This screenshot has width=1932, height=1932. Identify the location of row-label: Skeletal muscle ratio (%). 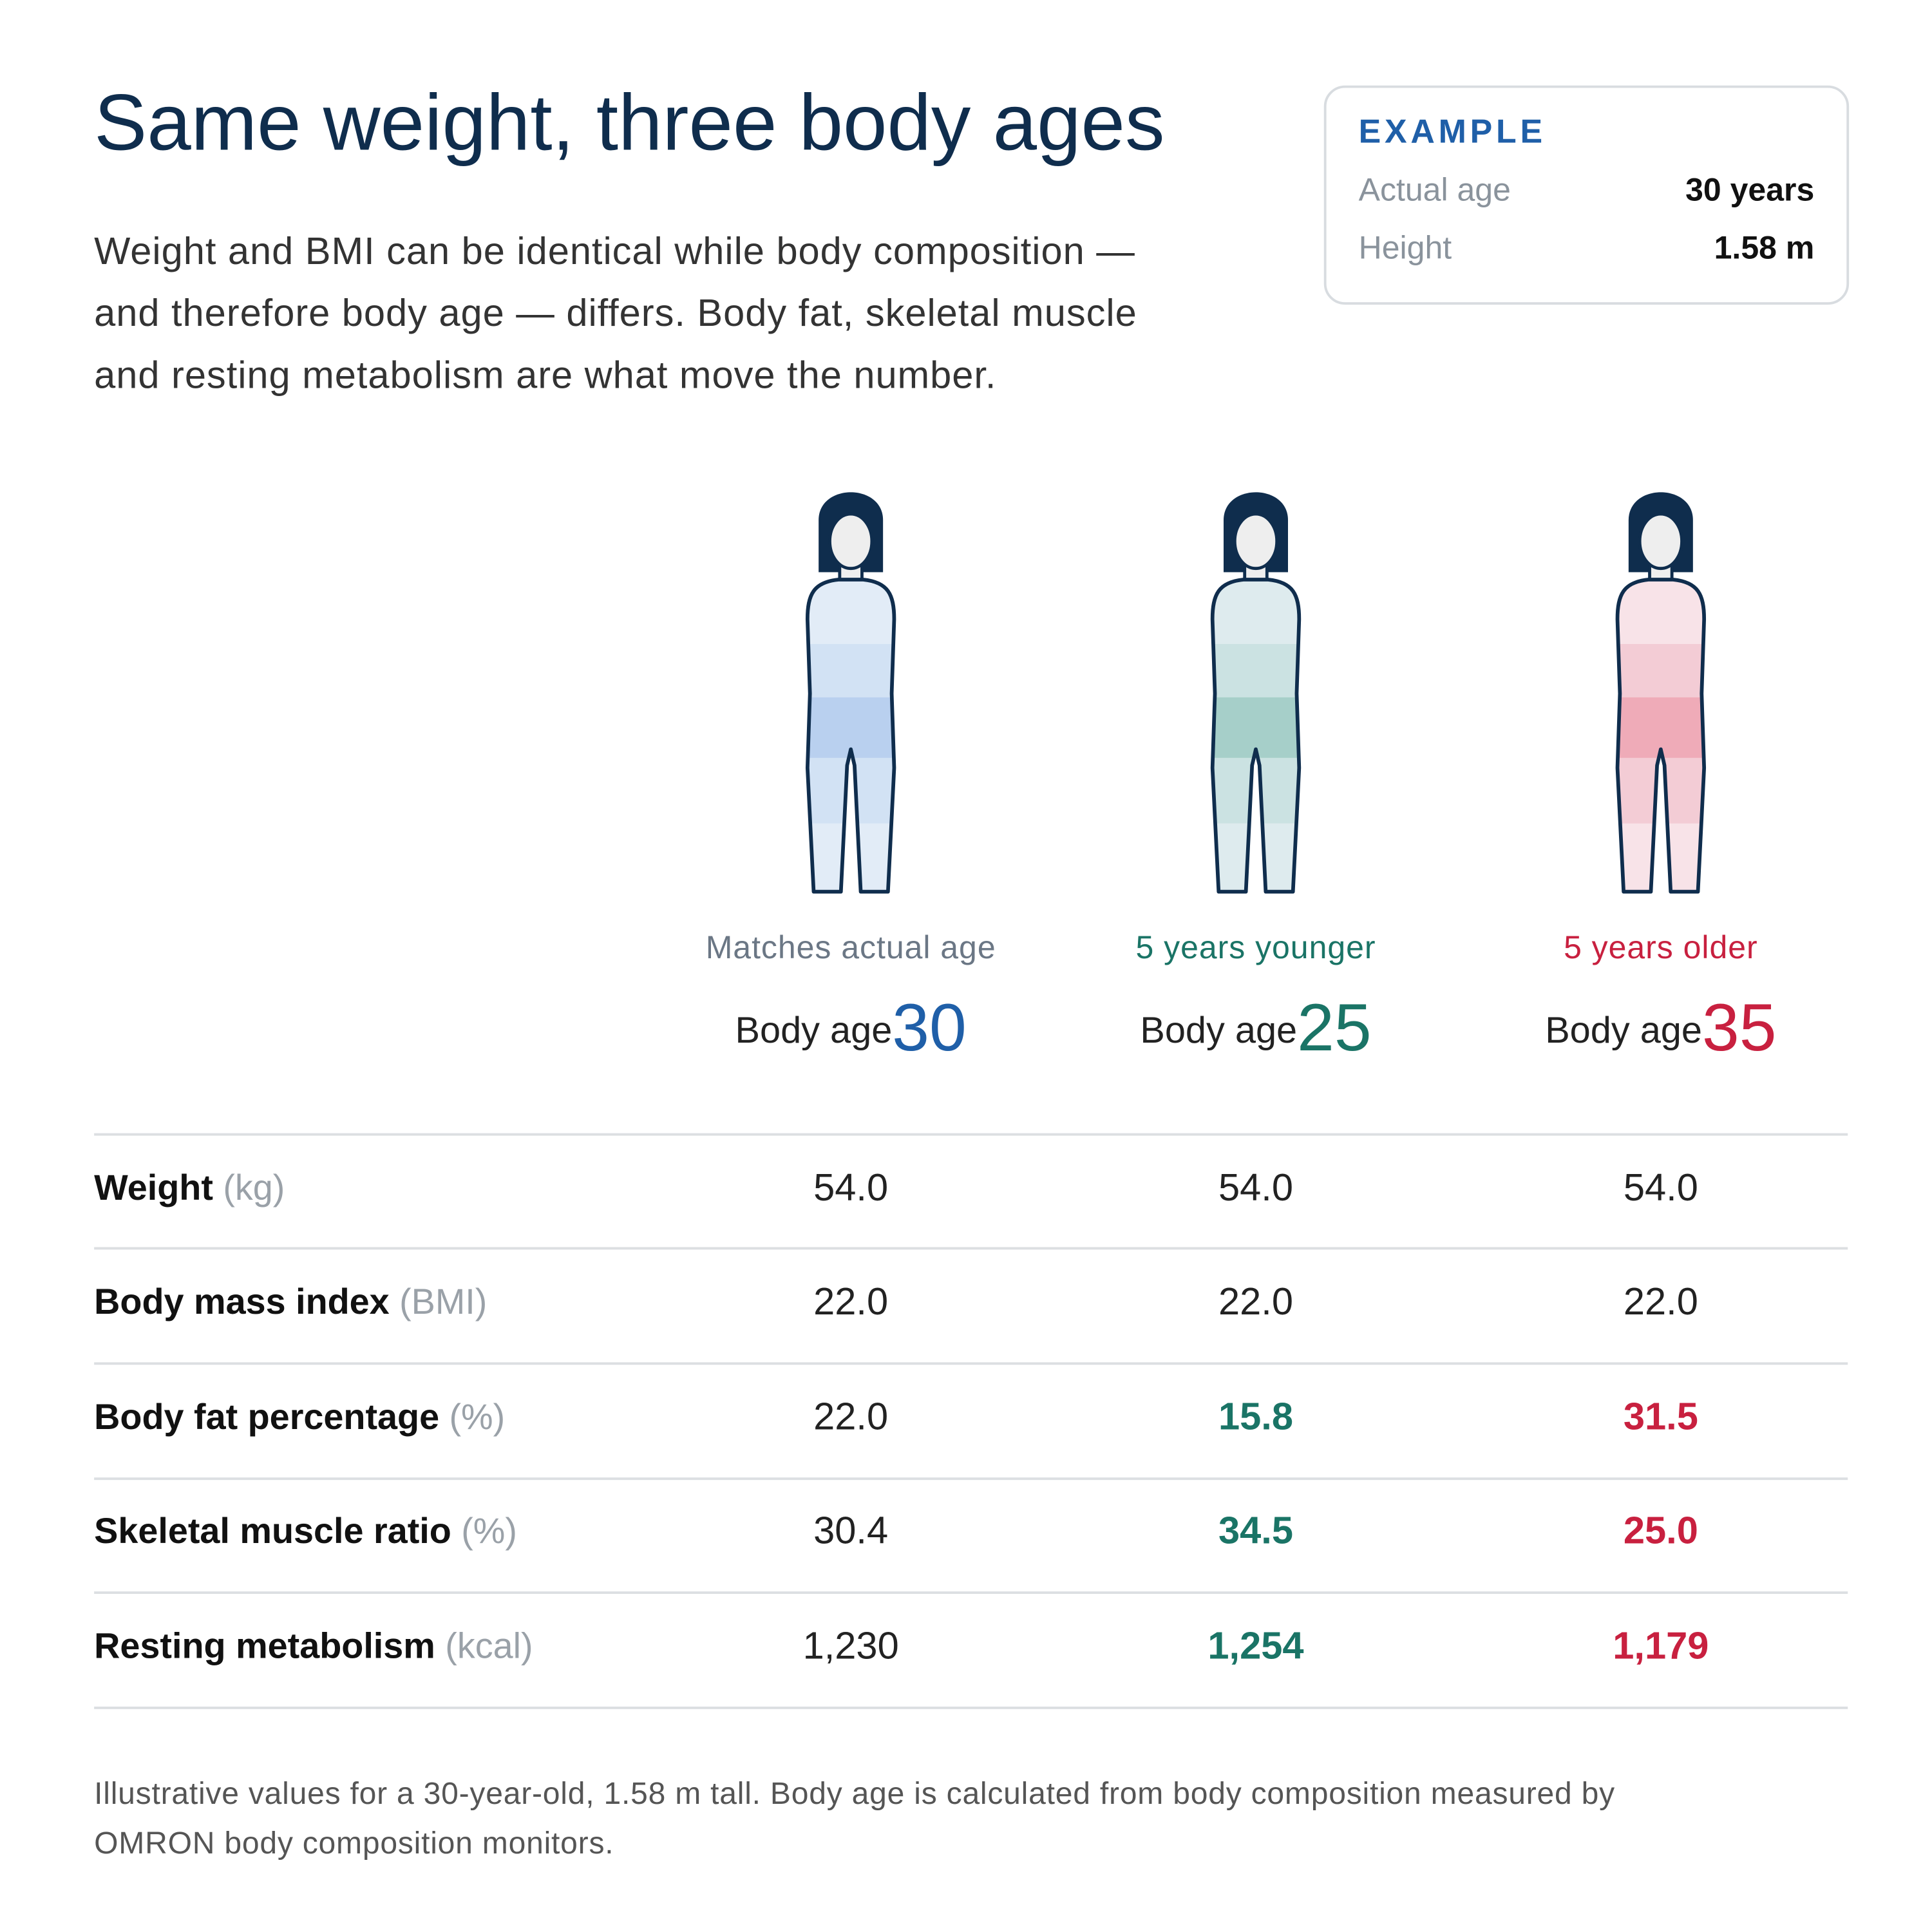
(305, 1531).